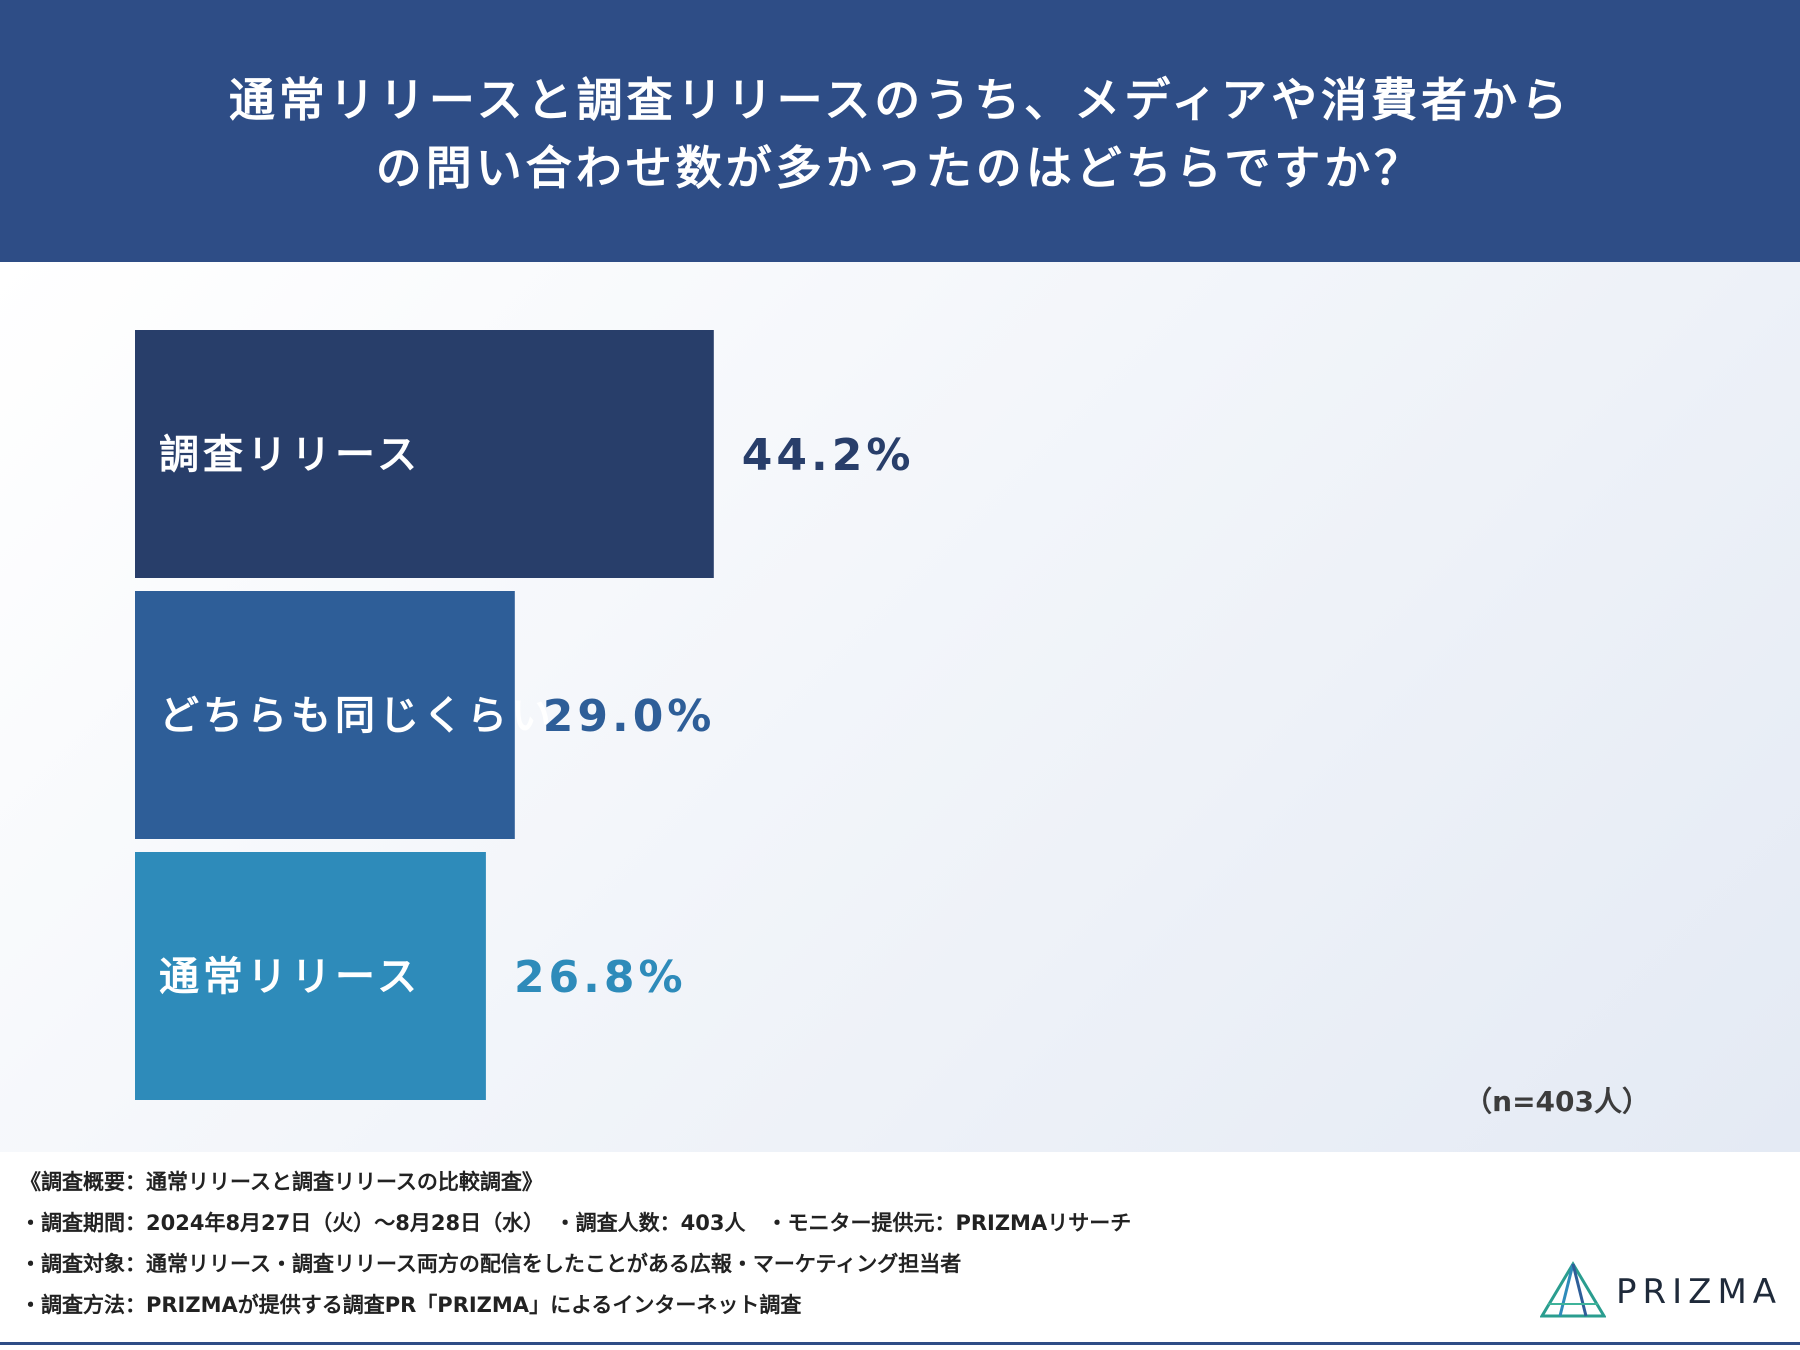 The height and width of the screenshot is (1350, 1800). I want to click on bar-value-label-3: 26.8%, so click(600, 977).